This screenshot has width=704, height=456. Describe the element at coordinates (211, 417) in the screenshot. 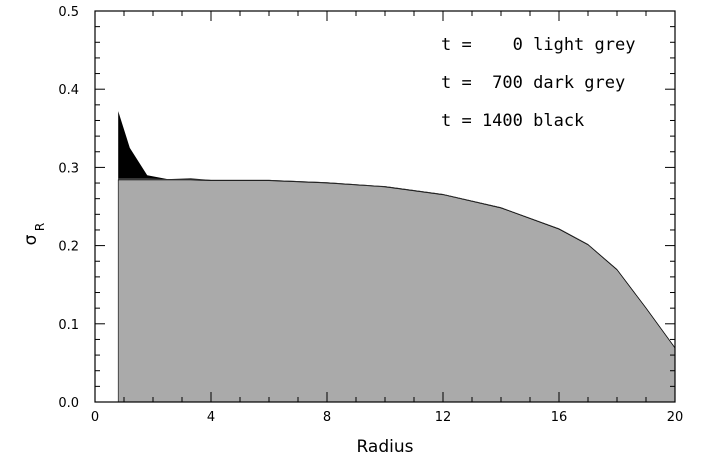

I see `x-tick-label: 4` at that location.